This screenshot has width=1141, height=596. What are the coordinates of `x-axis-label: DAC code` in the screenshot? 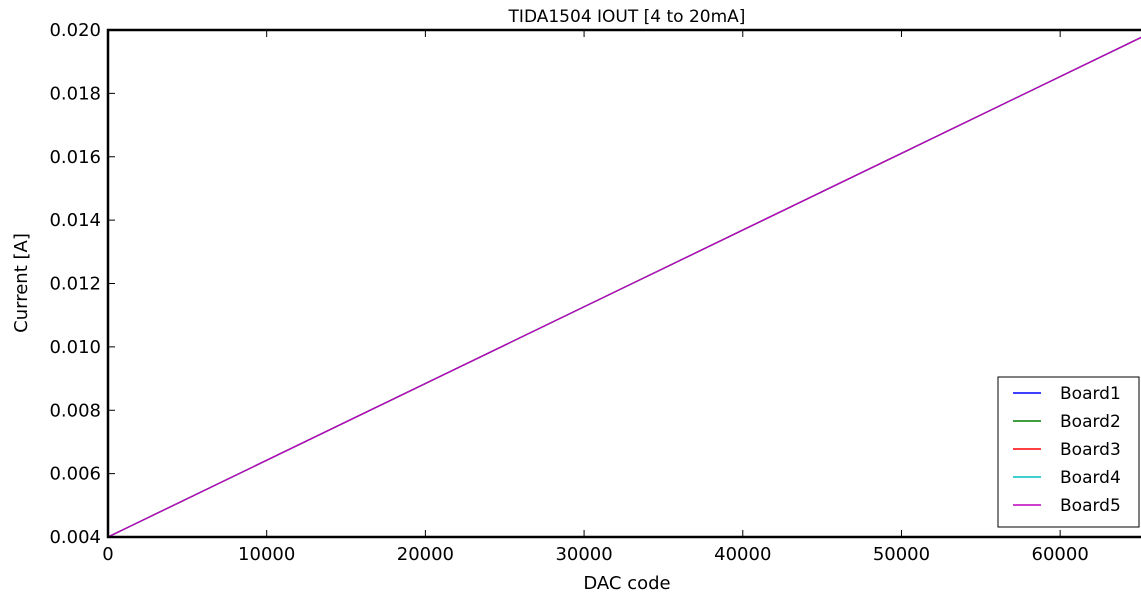 It's located at (626, 583).